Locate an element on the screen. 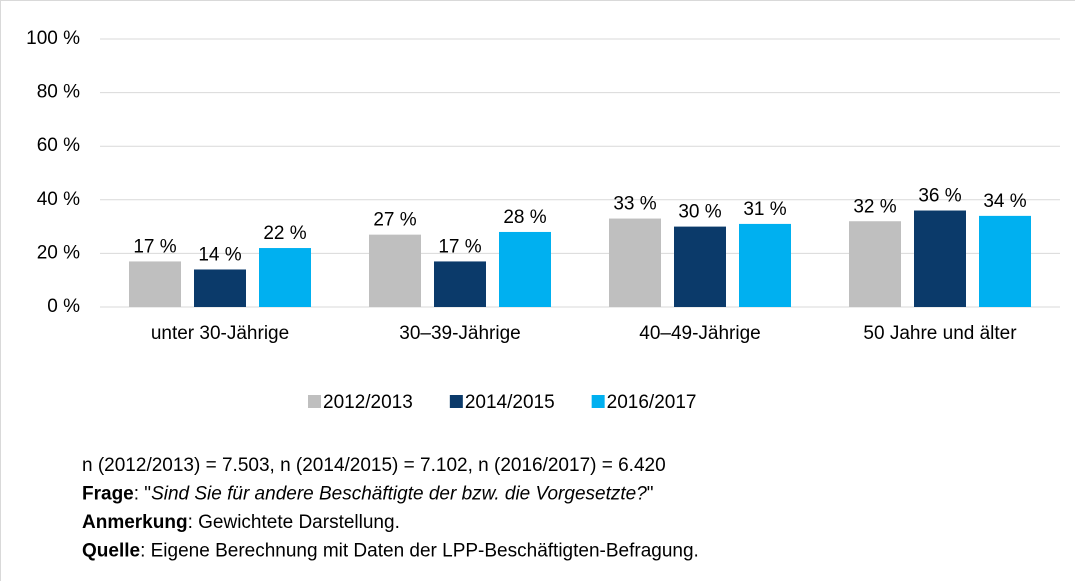  note-line: Anmerkung: Gewichtete Darstellung. is located at coordinates (241, 522).